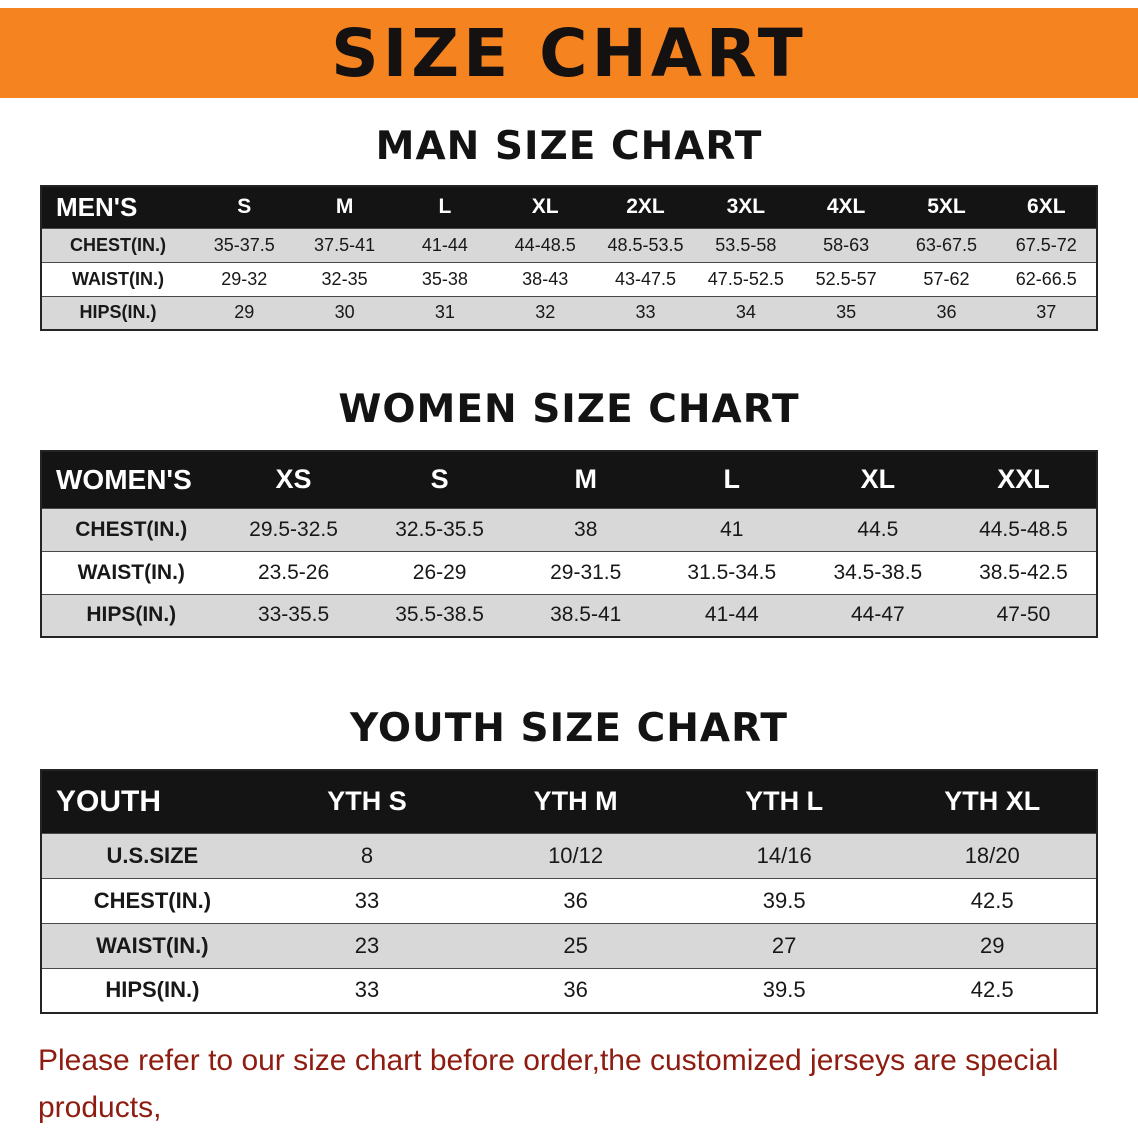  I want to click on size-value: 38-43, so click(545, 278).